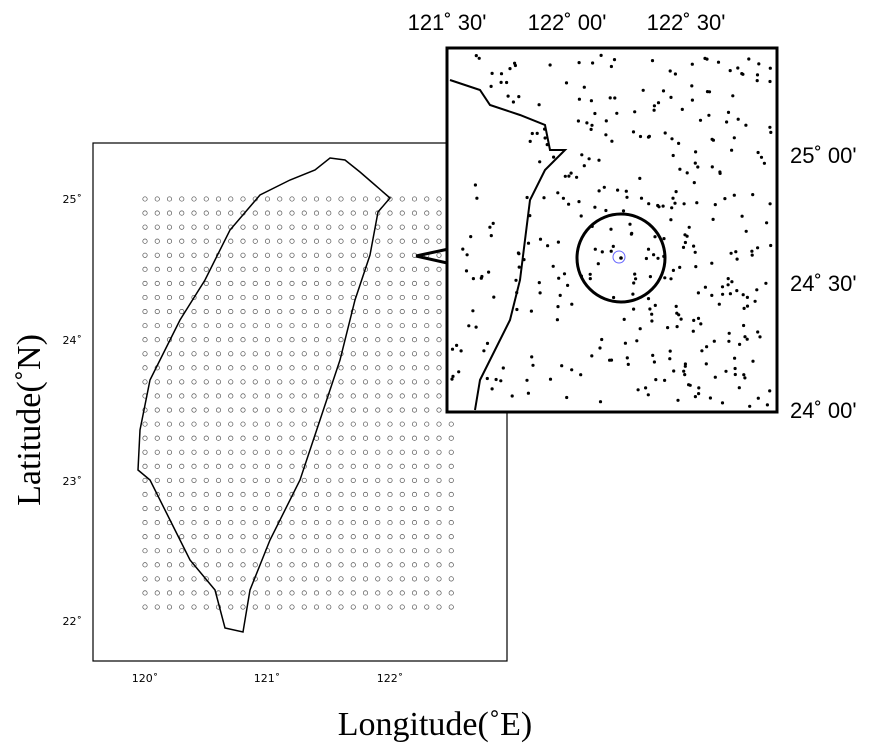 The height and width of the screenshot is (751, 885). I want to click on y-axis-label: Latitude(˚N), so click(29, 420).